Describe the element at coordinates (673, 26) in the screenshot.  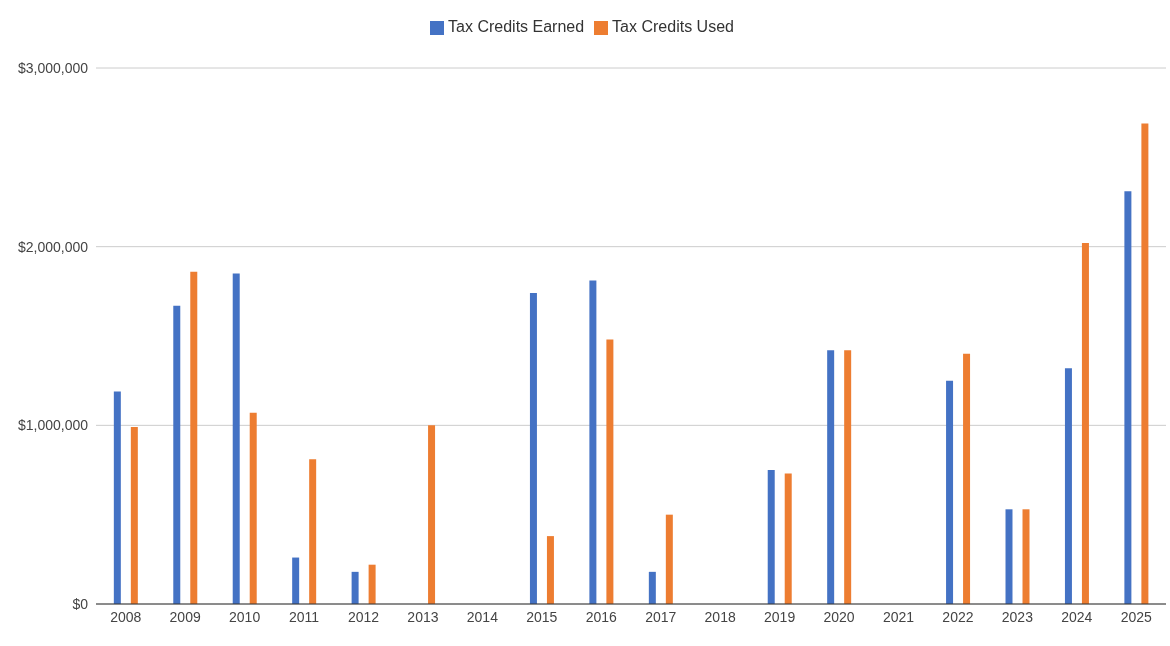
I see `legend-label: Tax Credits Used` at that location.